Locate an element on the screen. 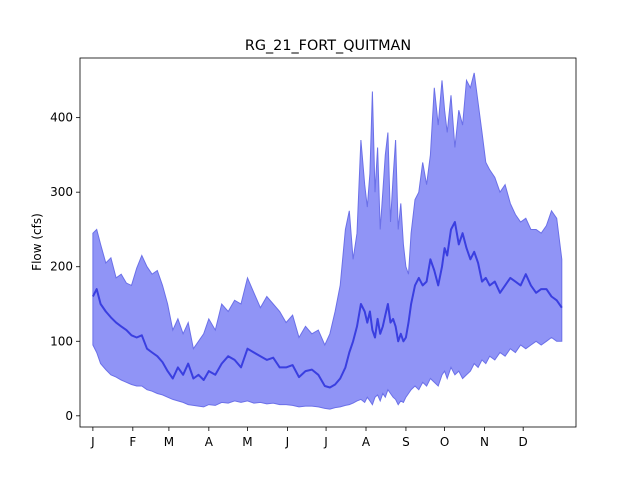 This screenshot has width=640, height=480. x-tick-label: S is located at coordinates (406, 442).